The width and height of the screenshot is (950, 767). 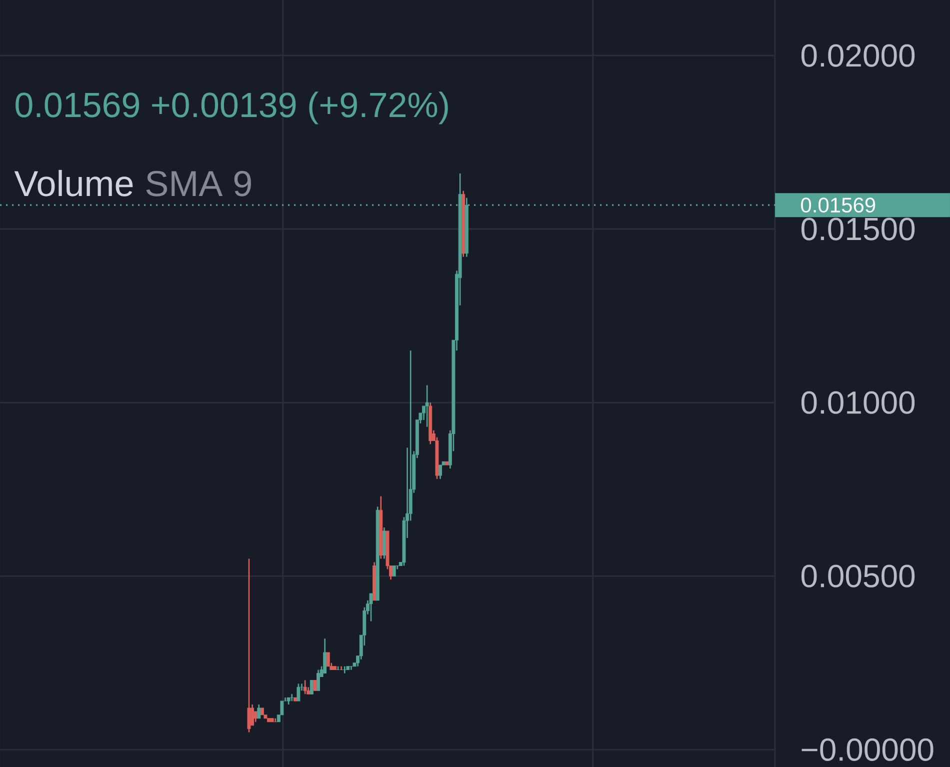 What do you see at coordinates (232, 108) in the screenshot?
I see `text: 0.01569 +0.00139 (+9.72%)` at bounding box center [232, 108].